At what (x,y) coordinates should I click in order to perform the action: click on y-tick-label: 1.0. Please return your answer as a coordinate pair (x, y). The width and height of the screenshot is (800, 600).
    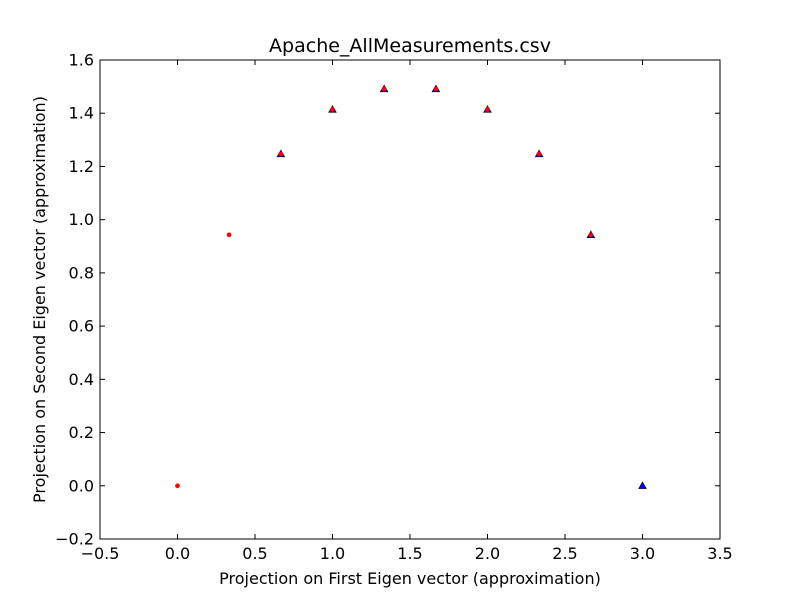
    Looking at the image, I should click on (81, 219).